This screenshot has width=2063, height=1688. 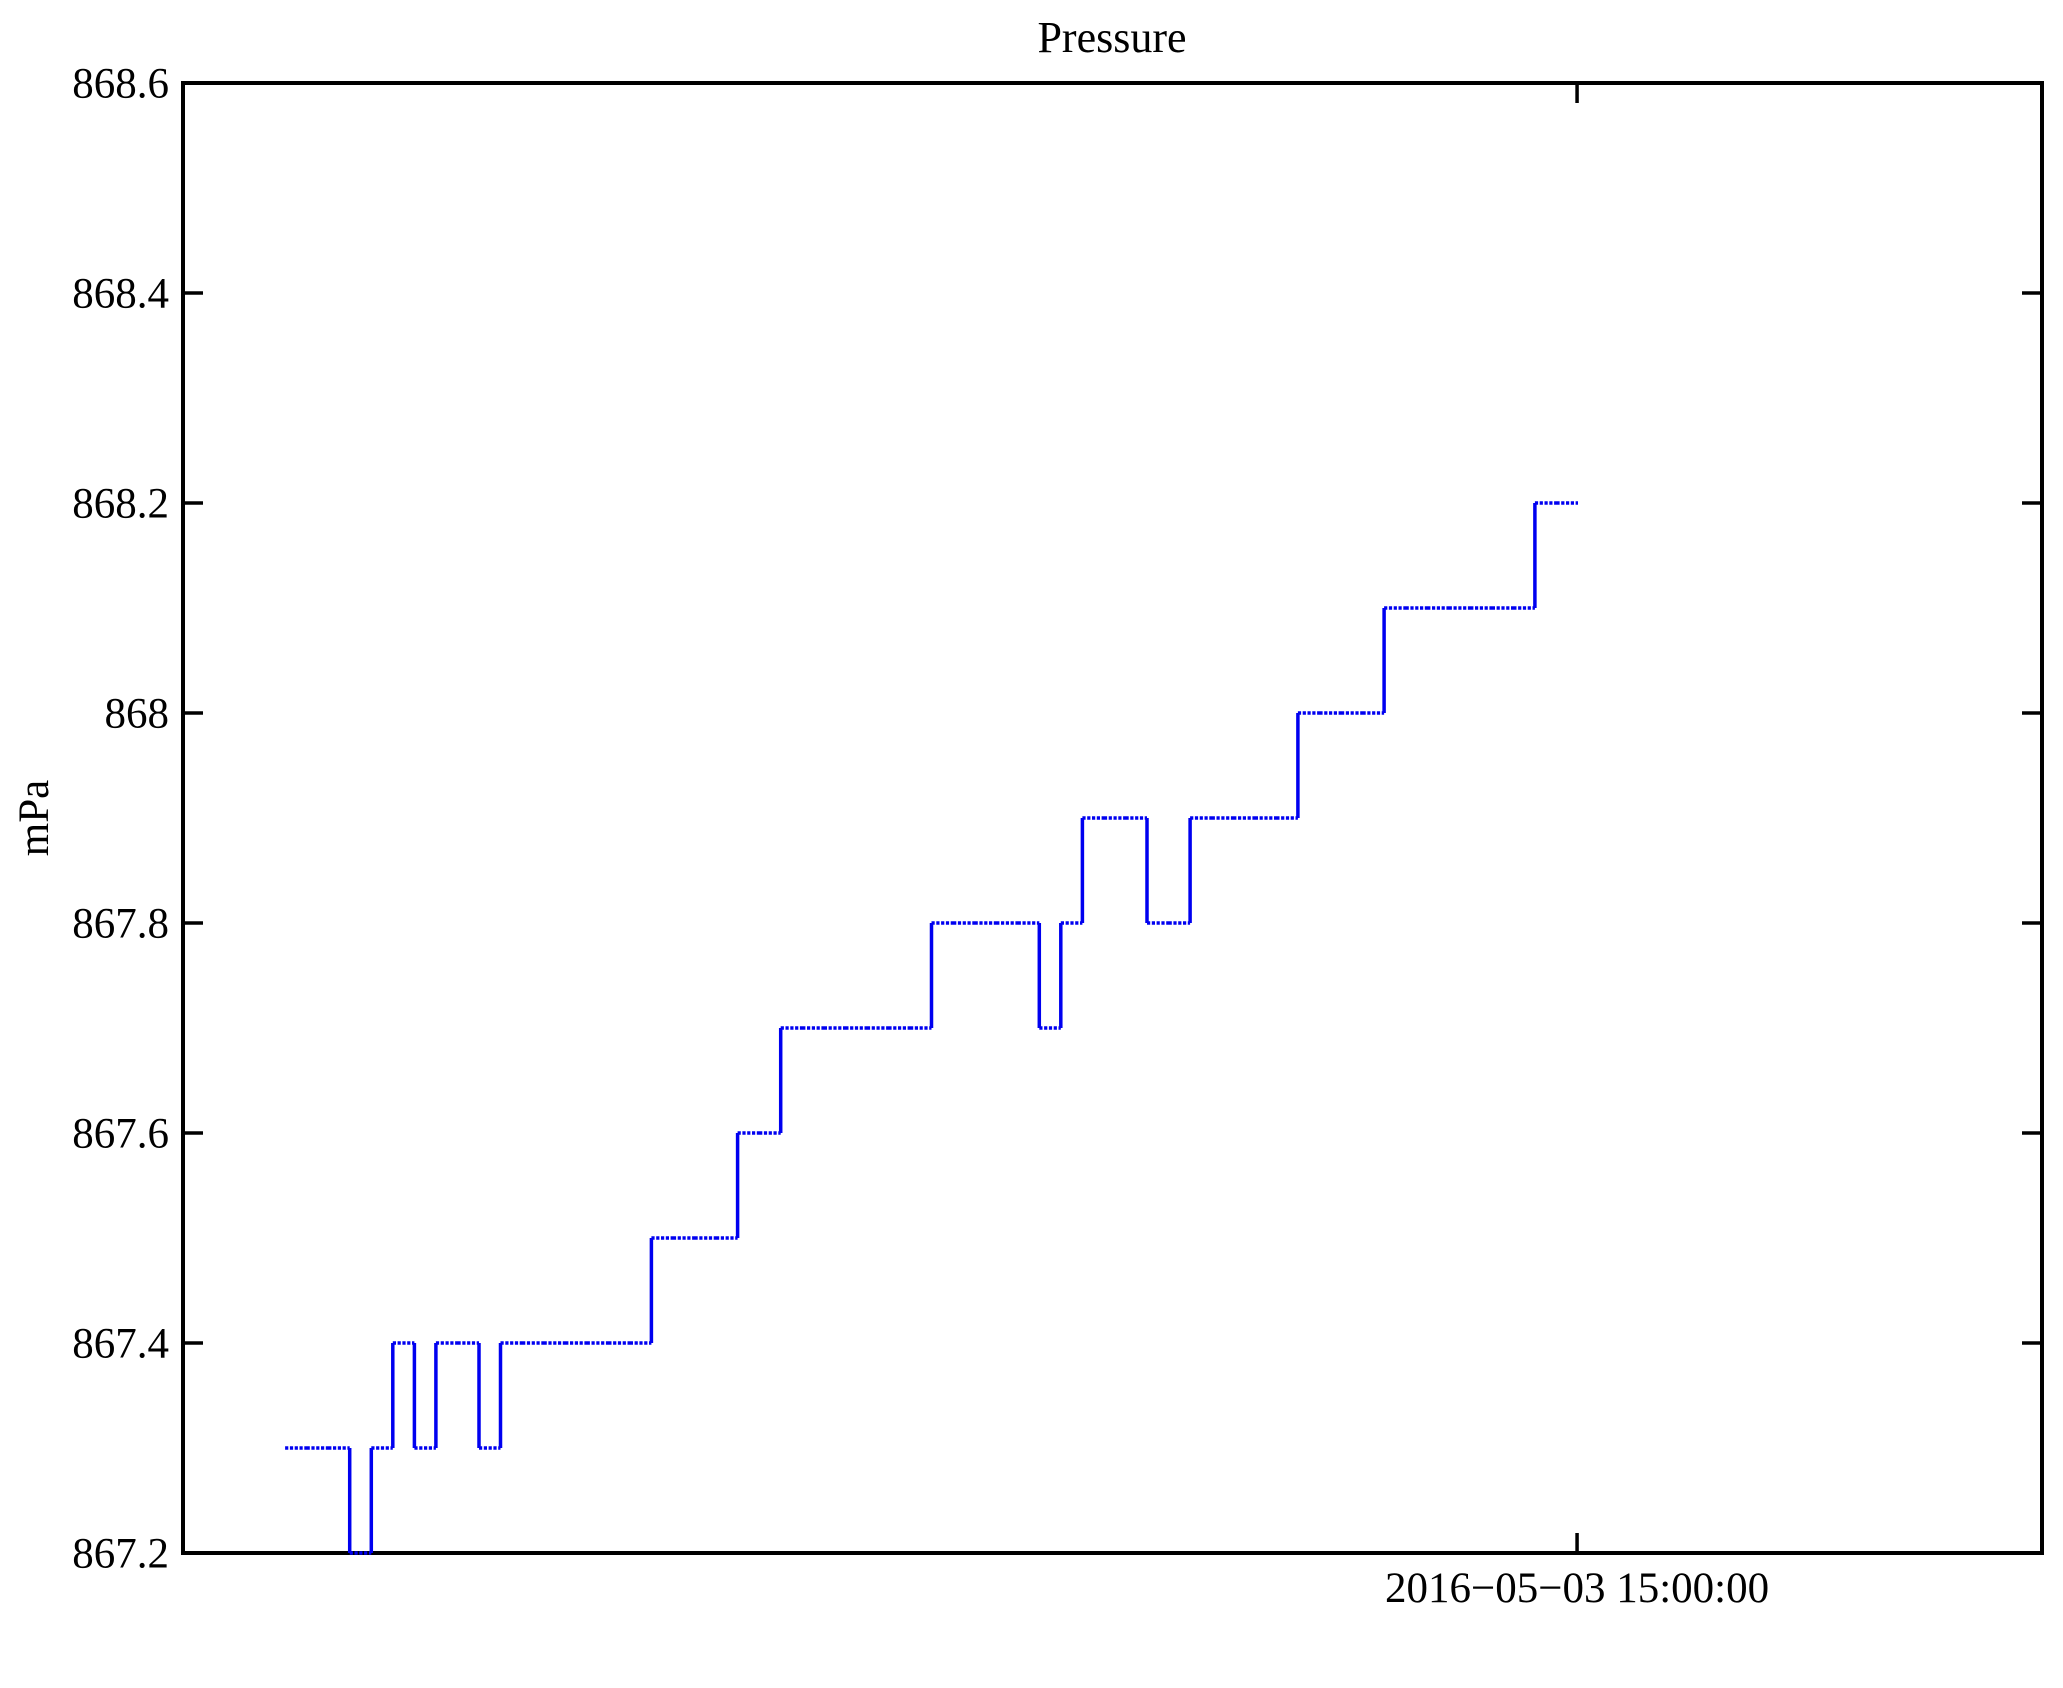 What do you see at coordinates (120, 819) in the screenshot?
I see `axis-tick-labels: 867.2 867.4 867.6 867.8 868 868.2 868.4 868.6` at bounding box center [120, 819].